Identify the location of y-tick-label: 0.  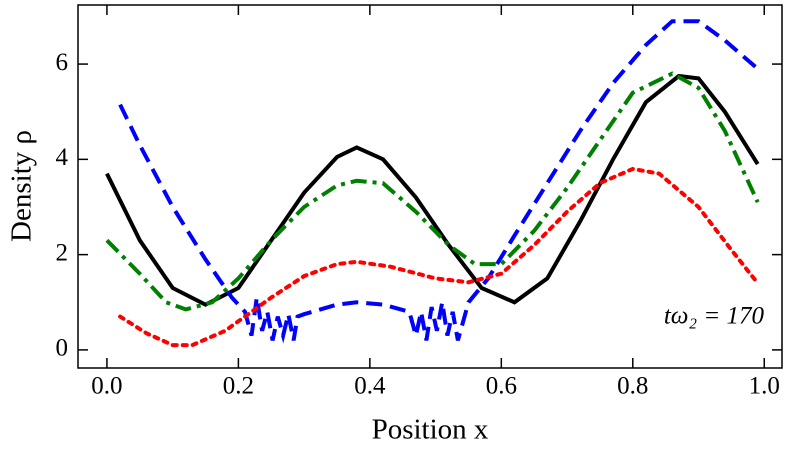
(62, 348).